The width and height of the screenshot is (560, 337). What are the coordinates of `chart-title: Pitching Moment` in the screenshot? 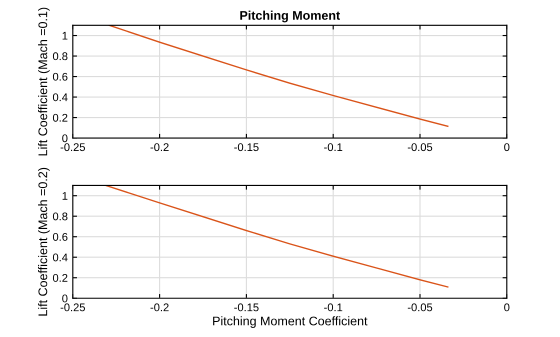 It's located at (290, 16).